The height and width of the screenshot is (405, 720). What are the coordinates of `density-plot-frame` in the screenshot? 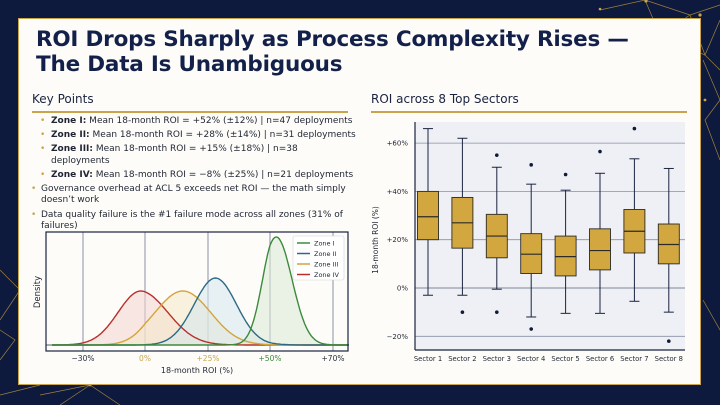 It's located at (197, 291).